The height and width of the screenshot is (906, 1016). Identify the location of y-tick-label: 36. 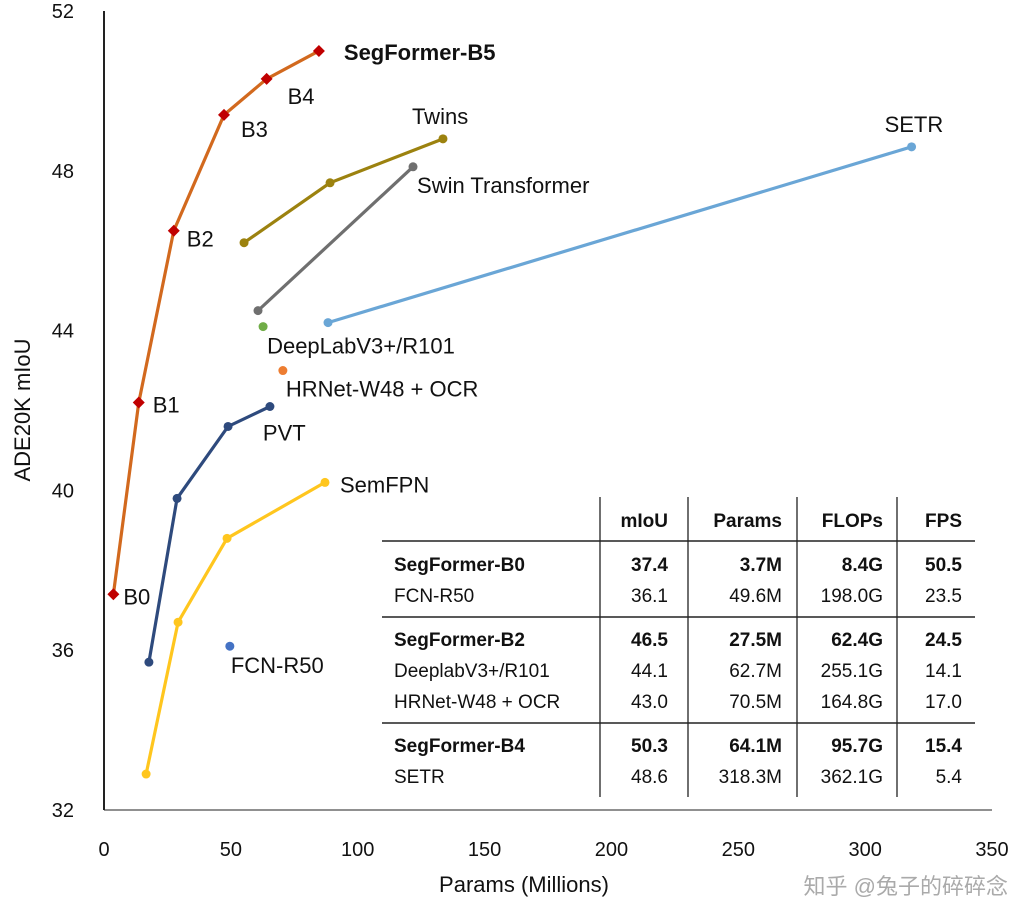
(63, 651).